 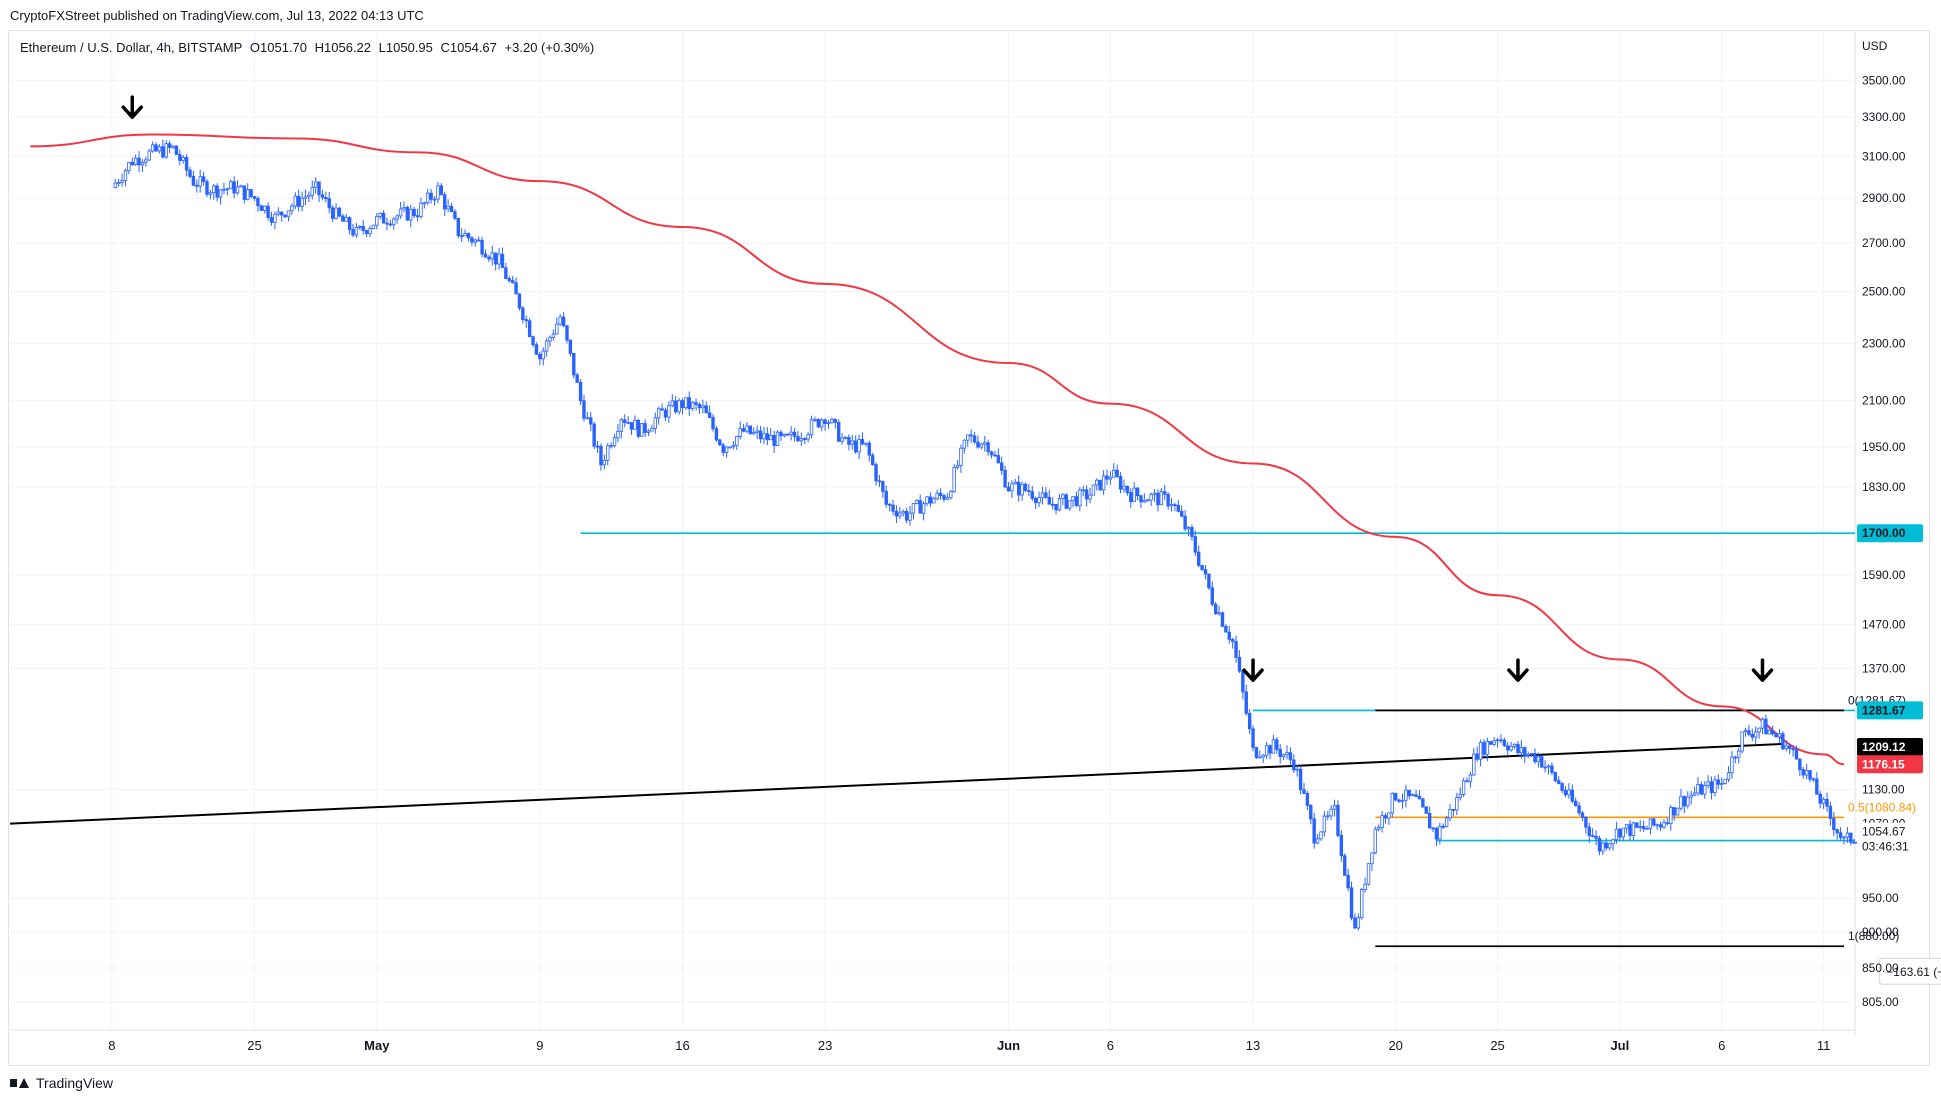 I want to click on footer-brand: TradingView, so click(x=75, y=1083).